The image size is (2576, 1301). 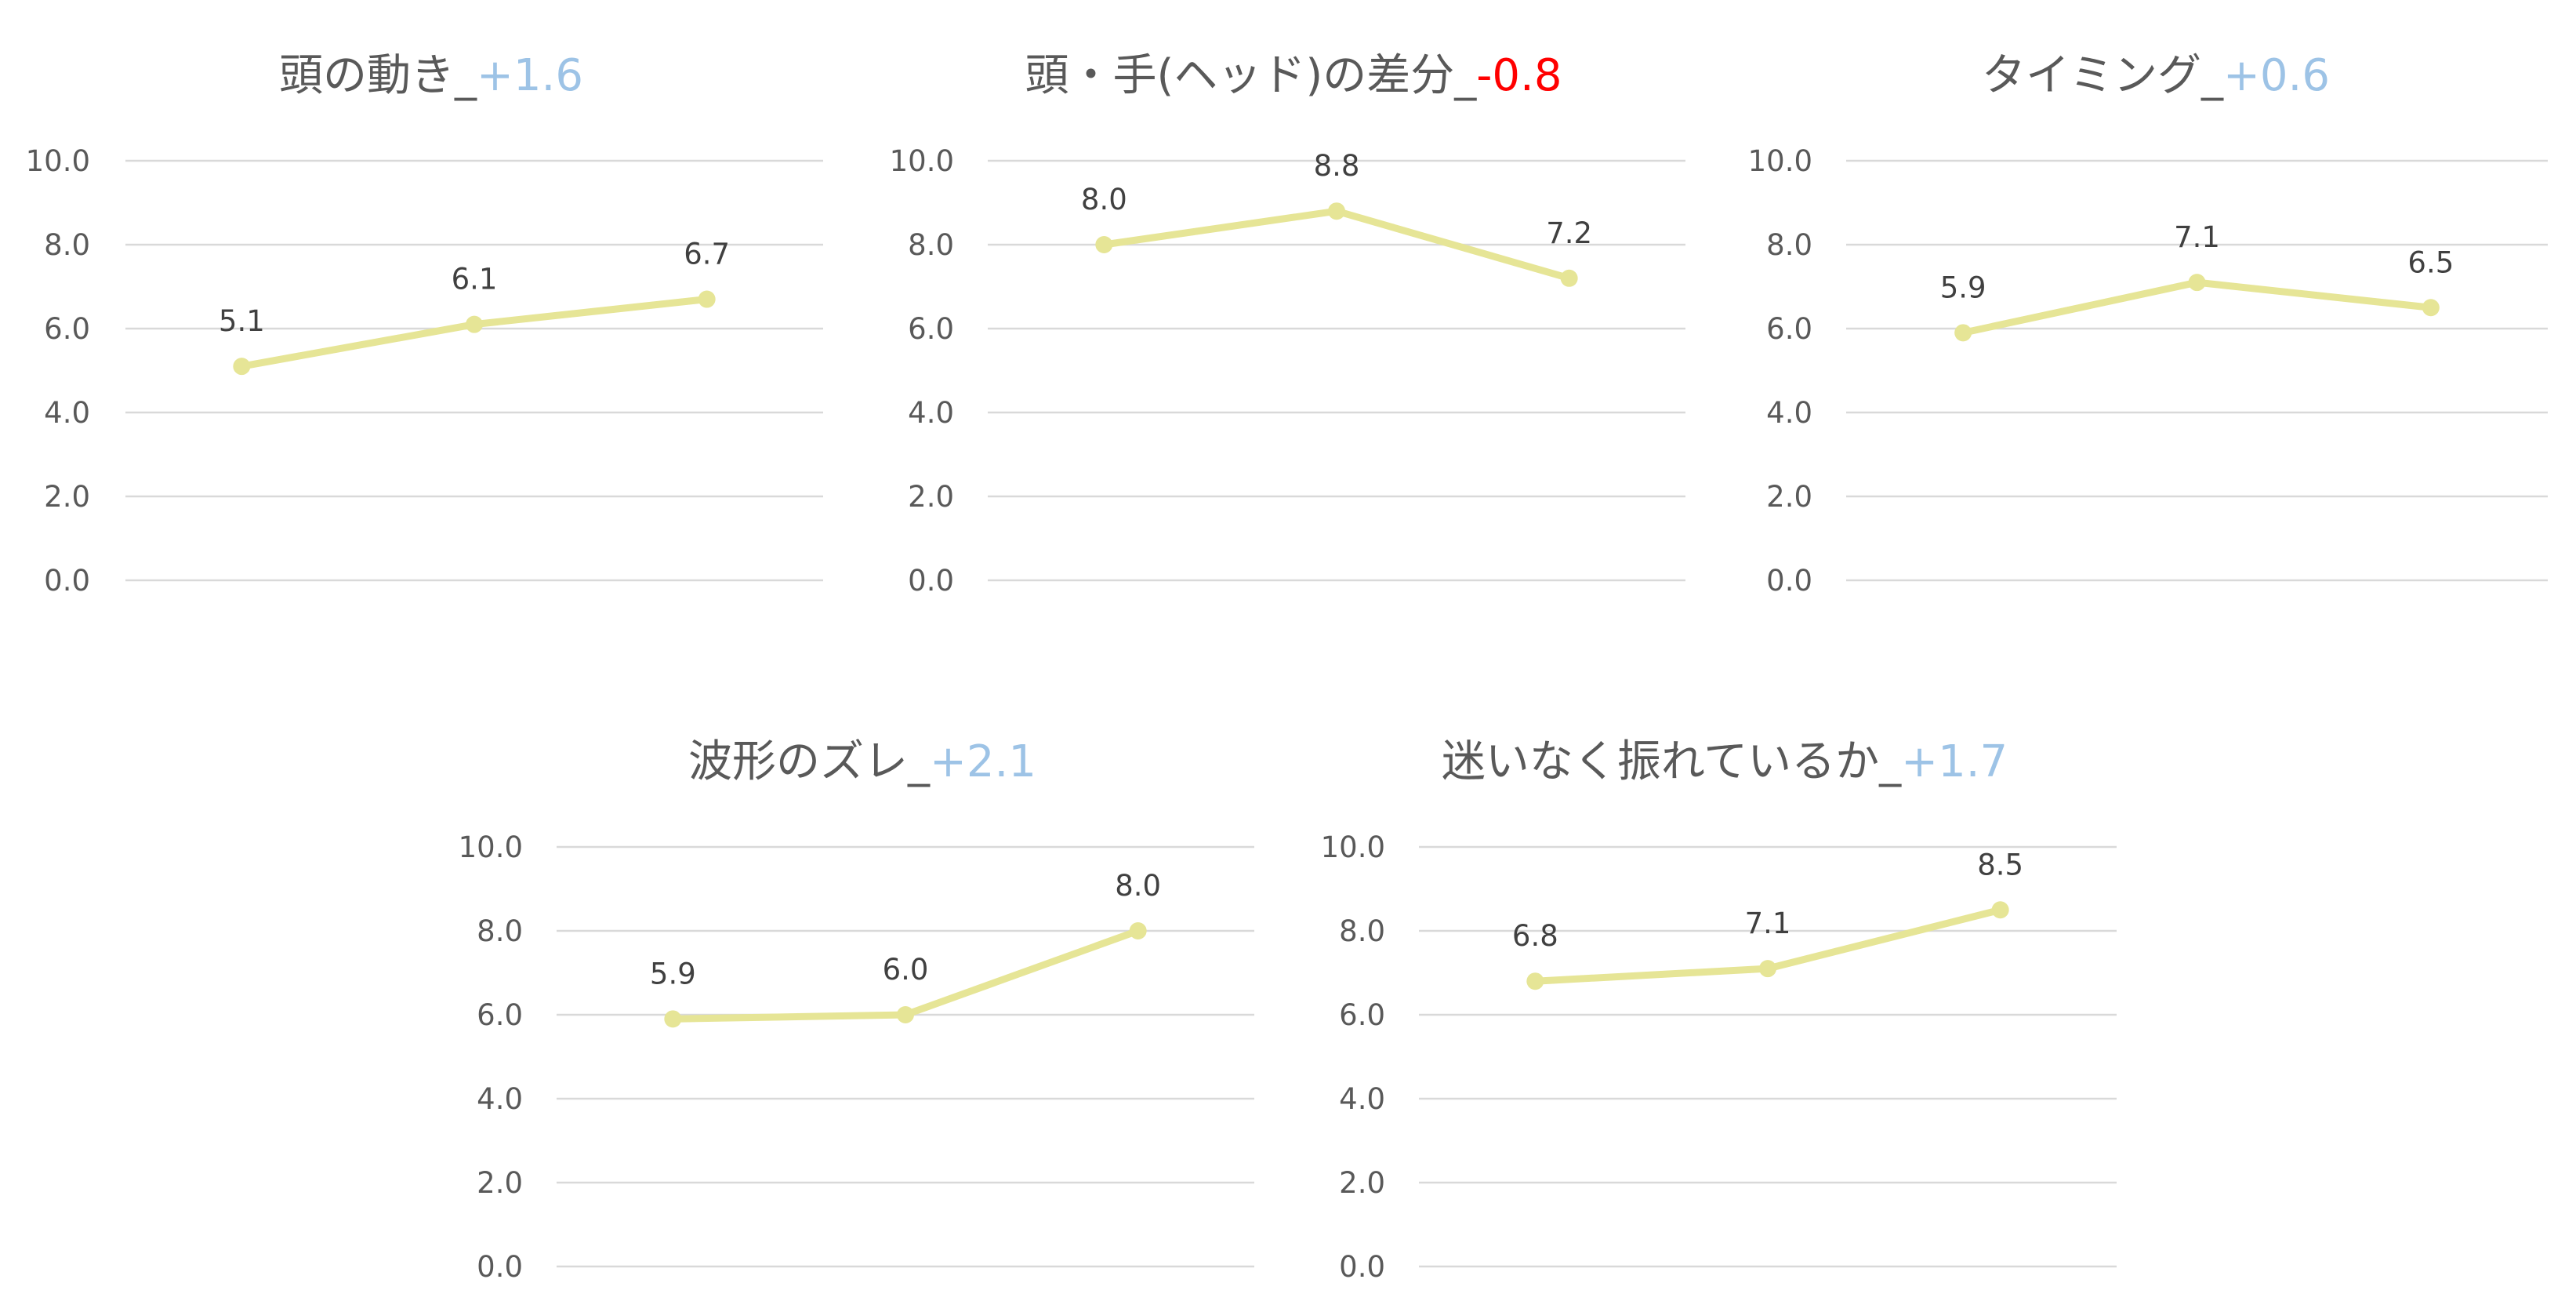 What do you see at coordinates (1251, 76) in the screenshot?
I see `chart-title-text: 頭・手(ヘッド)の差分_` at bounding box center [1251, 76].